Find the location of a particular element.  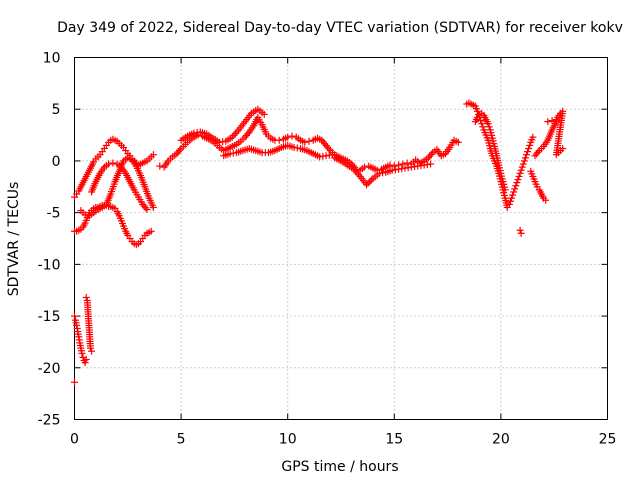

y-tick-label: -5 is located at coordinates (54, 214).